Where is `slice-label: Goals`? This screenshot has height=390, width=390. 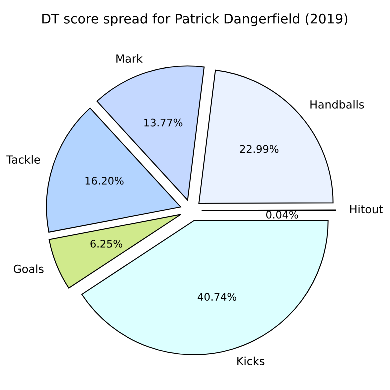
slice-label: Goals is located at coordinates (29, 269).